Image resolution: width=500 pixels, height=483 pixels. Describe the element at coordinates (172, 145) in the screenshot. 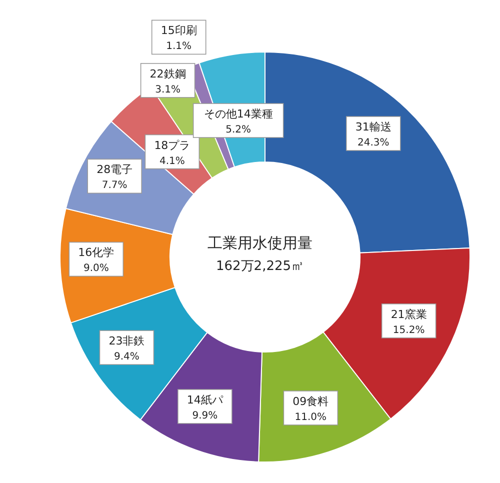

I see `slice-label: 18プラ` at that location.